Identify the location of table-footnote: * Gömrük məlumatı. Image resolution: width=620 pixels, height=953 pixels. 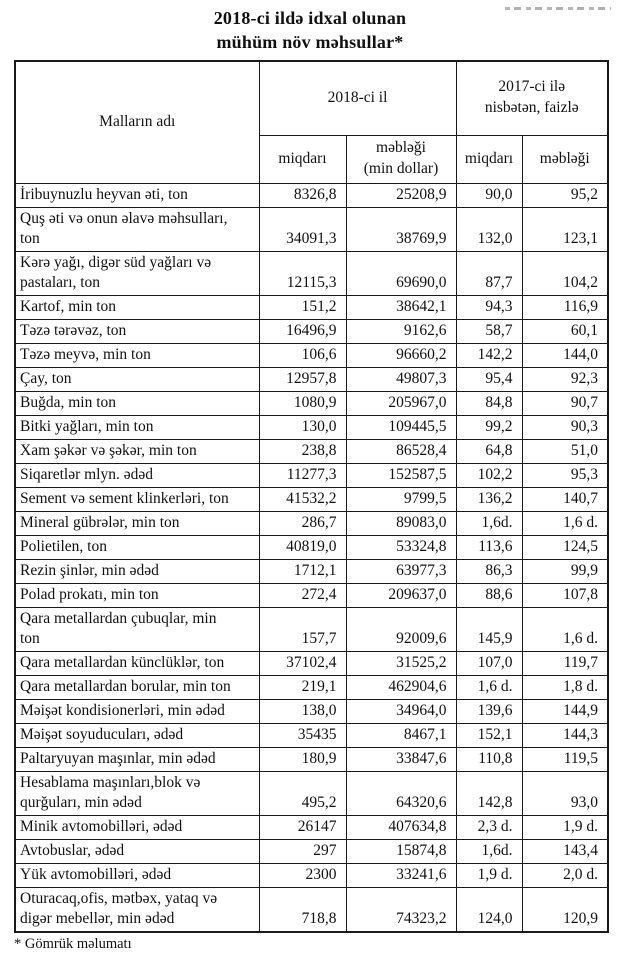
(73, 943).